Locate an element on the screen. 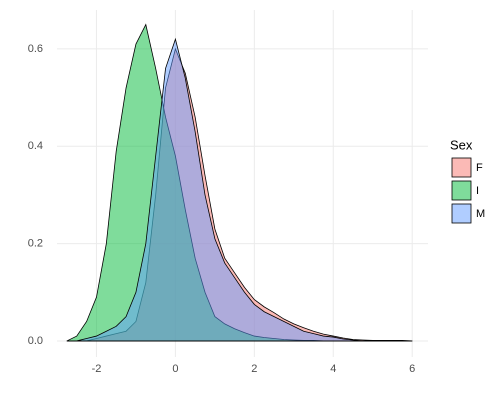 This screenshot has width=500, height=400. x-tick-label: -2 is located at coordinates (97, 369).